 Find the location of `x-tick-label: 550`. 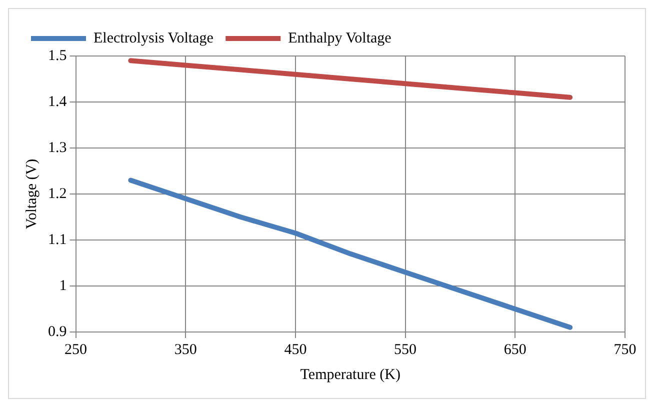

x-tick-label: 550 is located at coordinates (405, 350).